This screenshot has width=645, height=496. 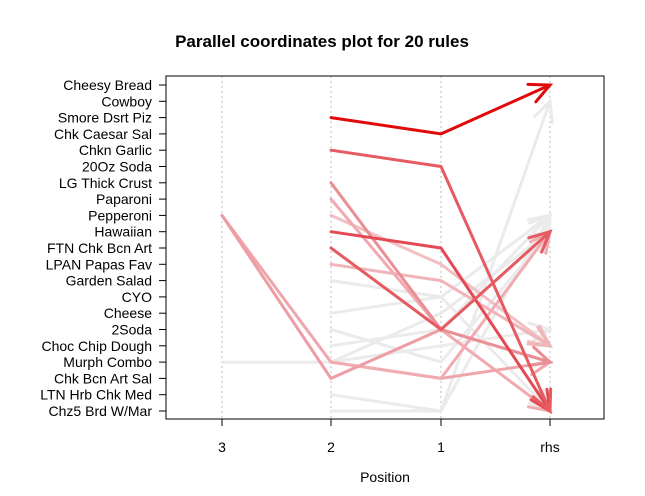 I want to click on y-tick-label: 20Oz Soda, so click(x=117, y=167).